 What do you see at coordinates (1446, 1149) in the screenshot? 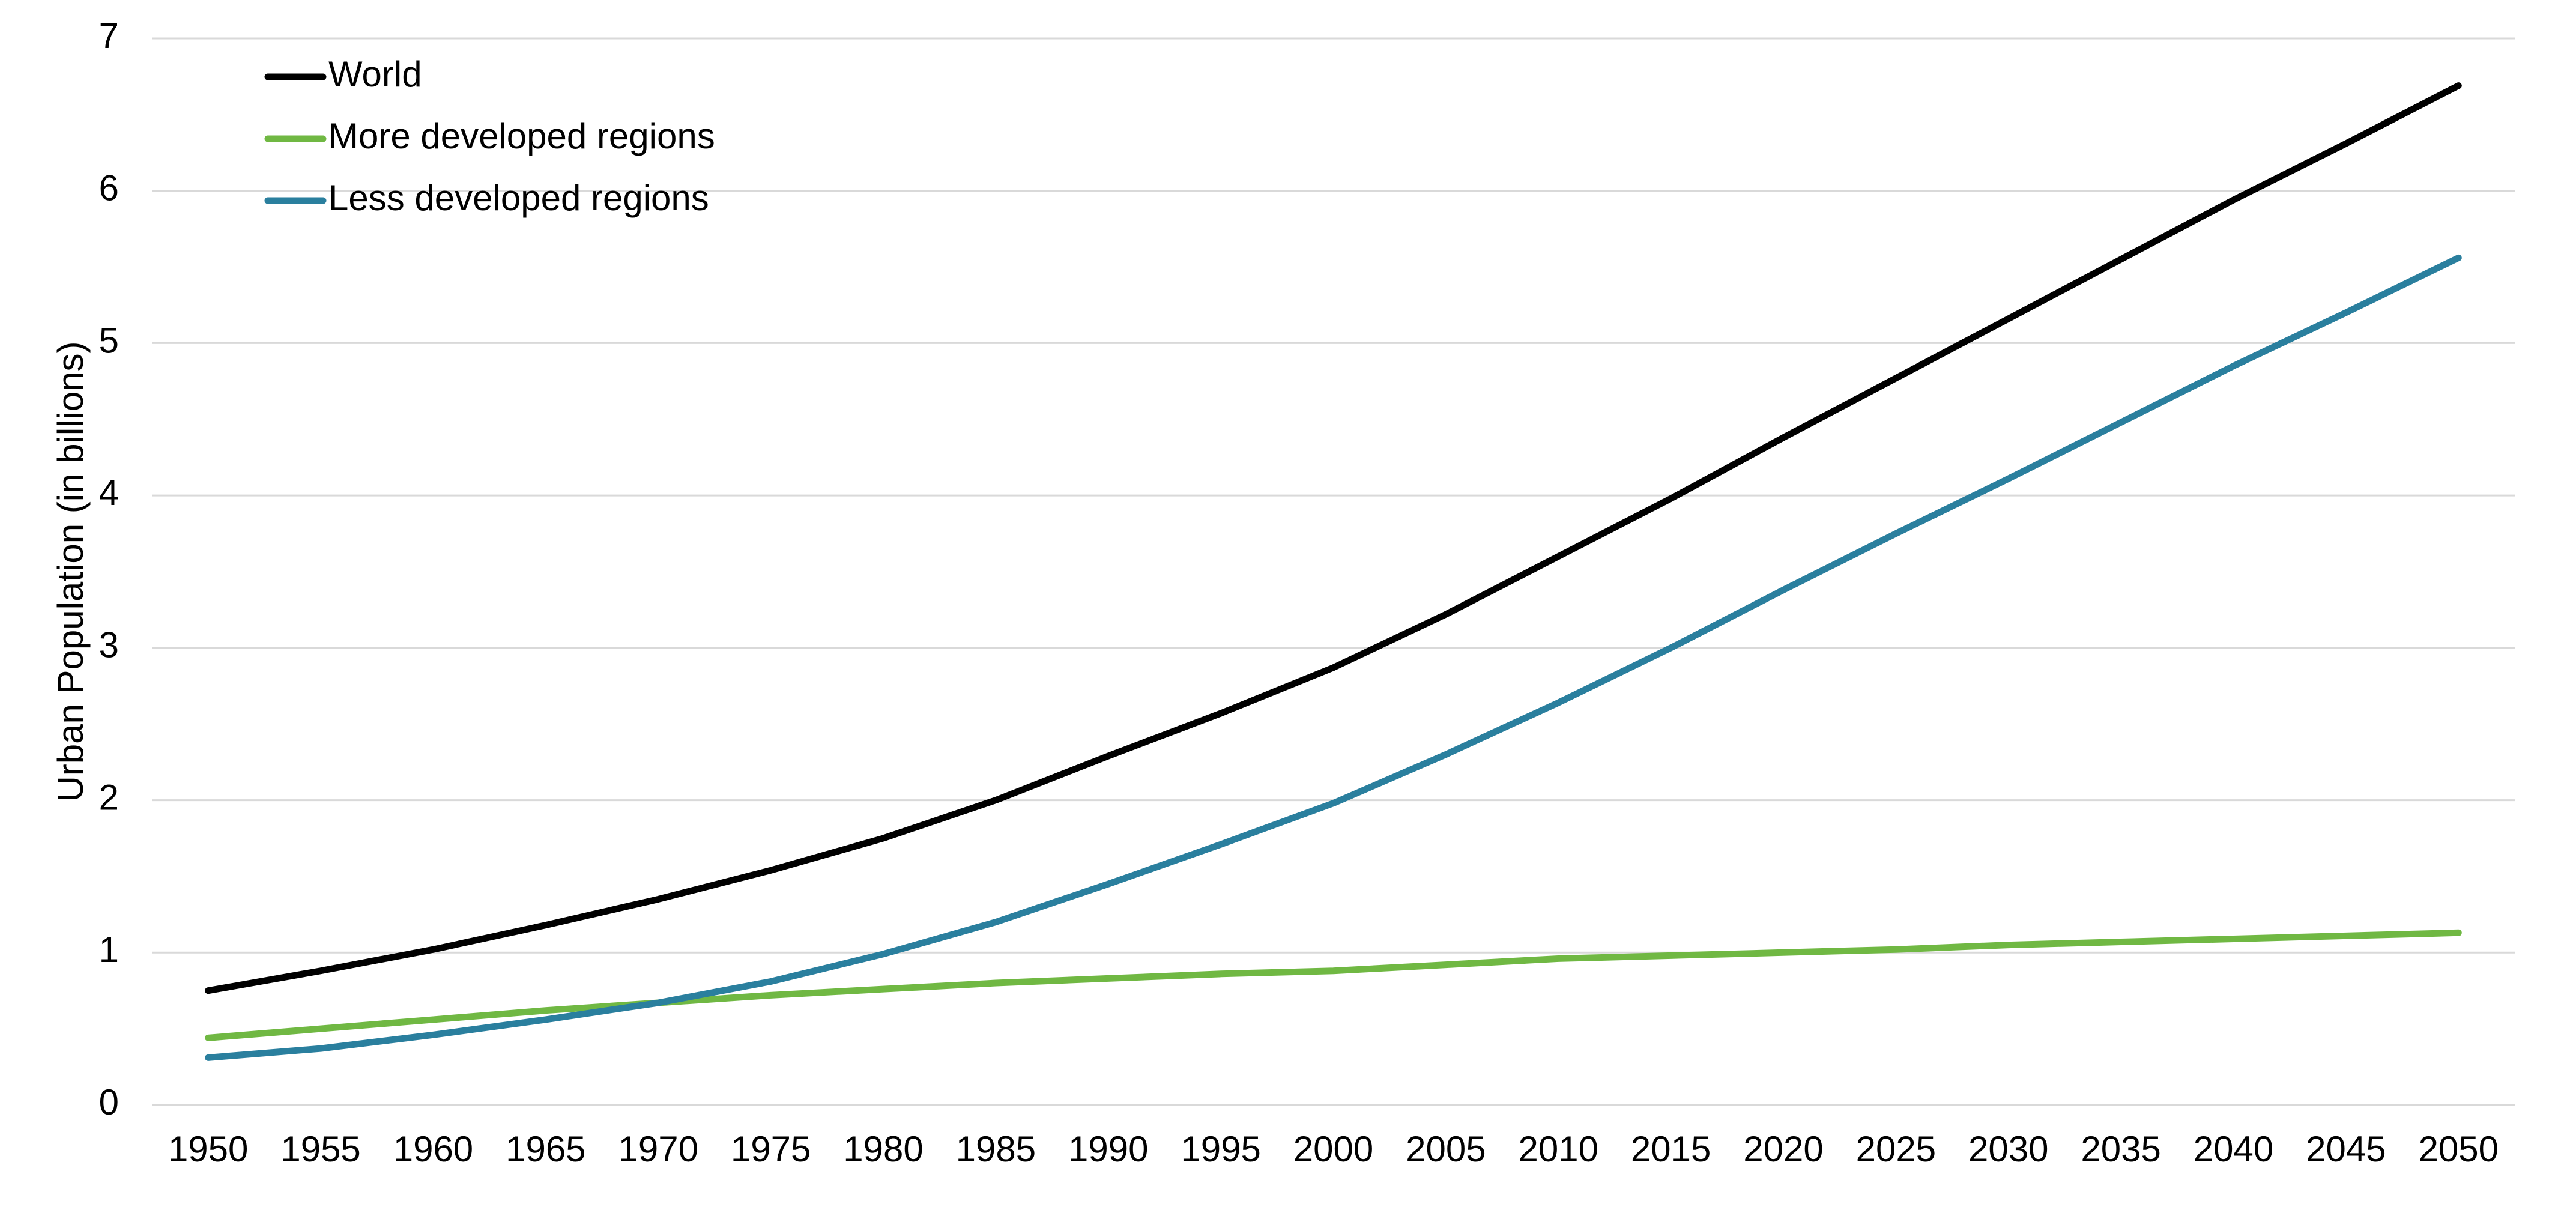
I see `x-tick-label: 2005` at bounding box center [1446, 1149].